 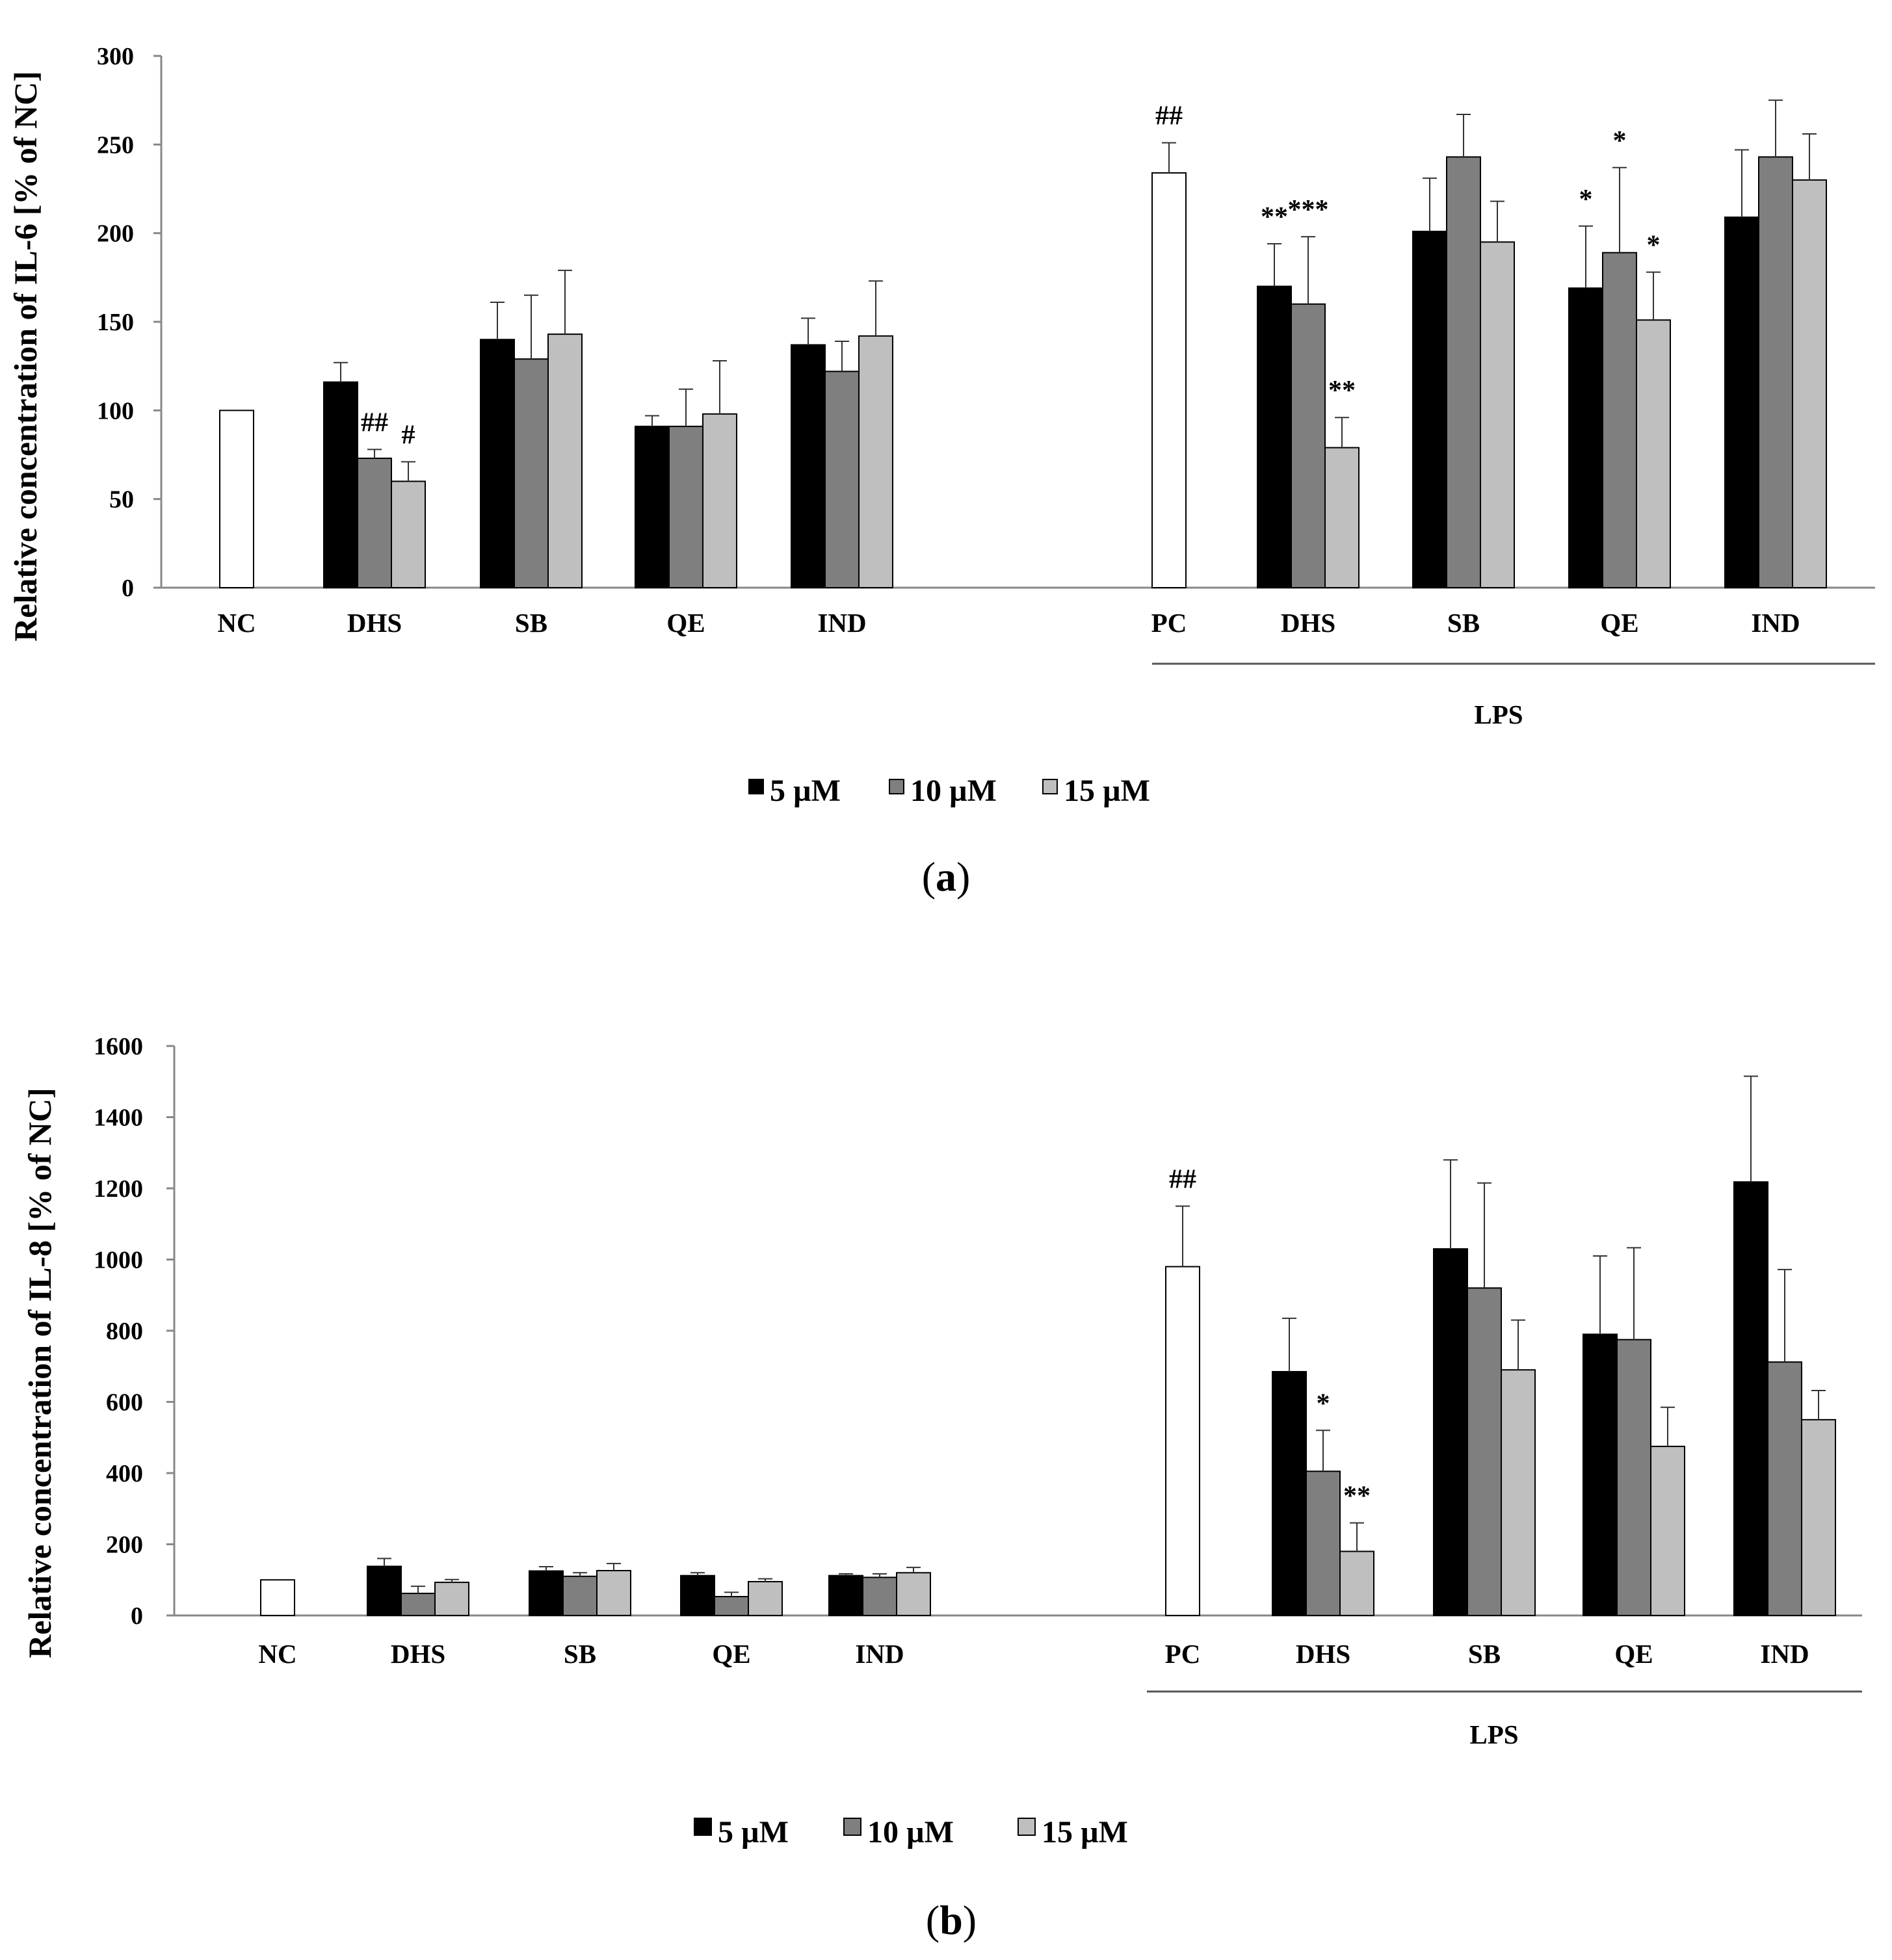 What do you see at coordinates (115, 145) in the screenshot?
I see `y-tick-label: 250` at bounding box center [115, 145].